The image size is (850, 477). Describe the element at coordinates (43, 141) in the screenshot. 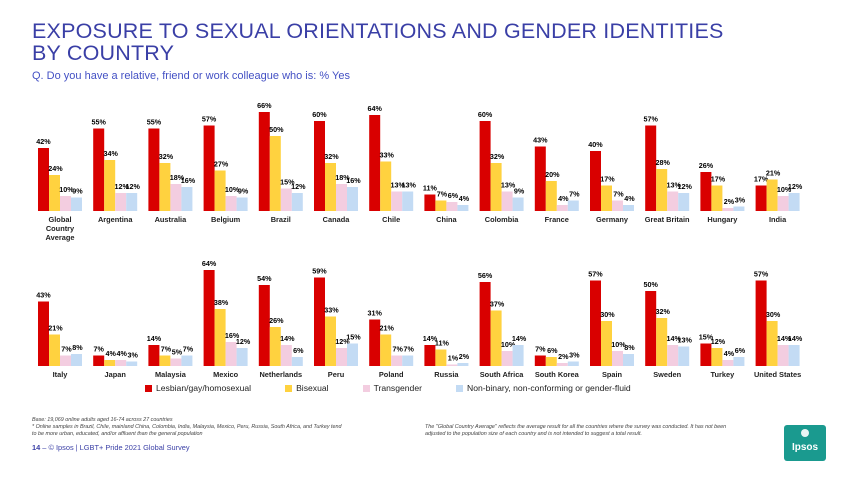

I see `value-label-global-country-average-lgb: 42%` at that location.